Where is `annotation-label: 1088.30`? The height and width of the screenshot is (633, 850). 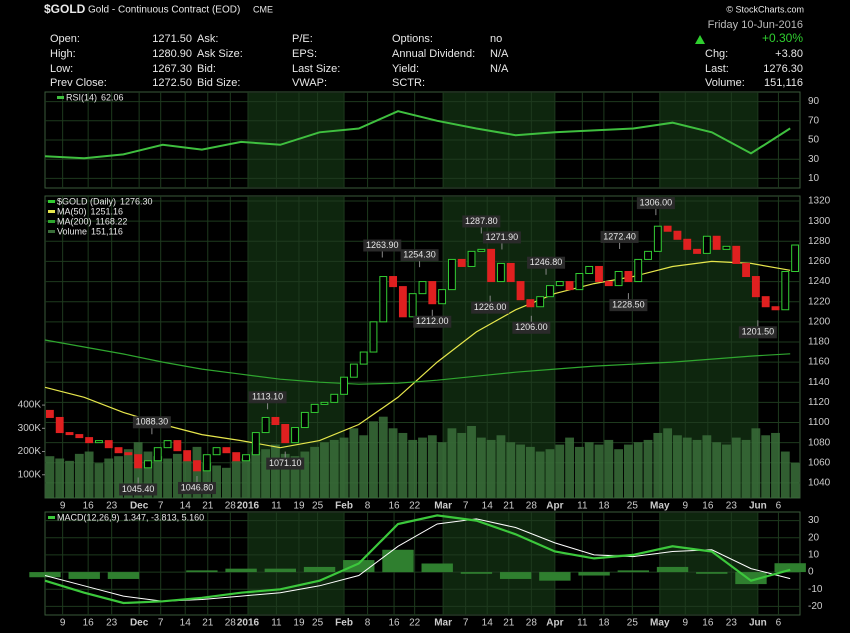 annotation-label: 1088.30 is located at coordinates (152, 422).